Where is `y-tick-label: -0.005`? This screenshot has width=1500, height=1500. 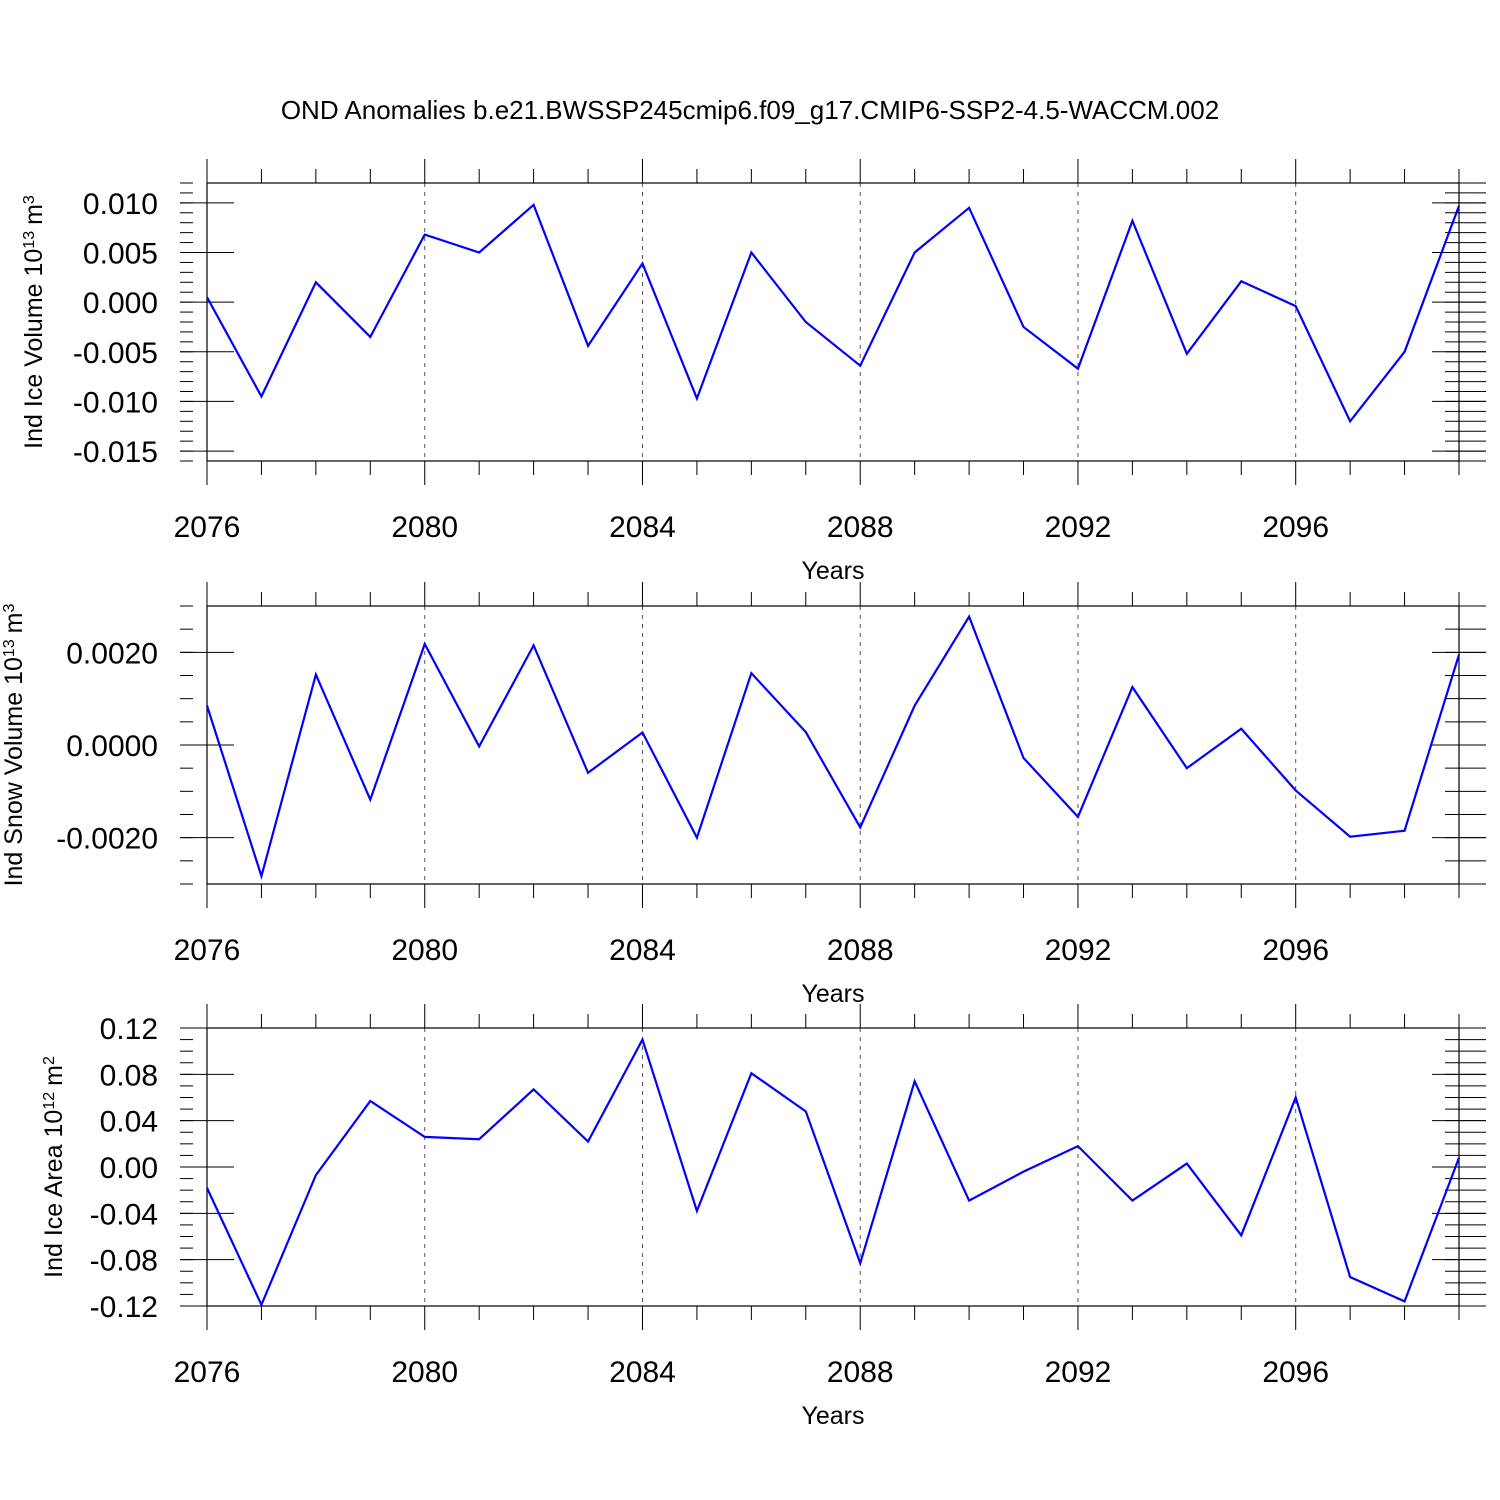 y-tick-label: -0.005 is located at coordinates (115, 353).